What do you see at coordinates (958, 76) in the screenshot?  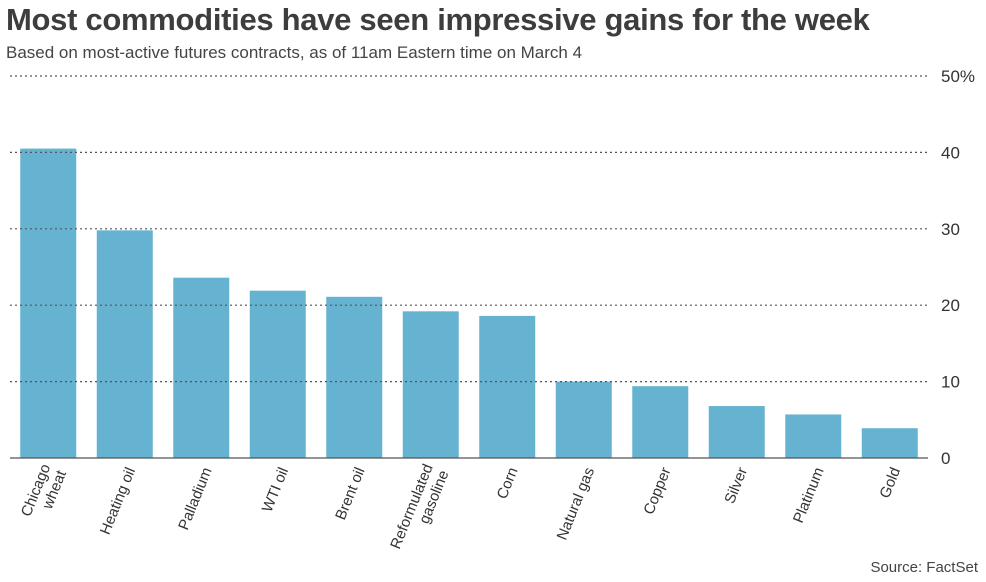 I see `y-tick-label: 50%` at bounding box center [958, 76].